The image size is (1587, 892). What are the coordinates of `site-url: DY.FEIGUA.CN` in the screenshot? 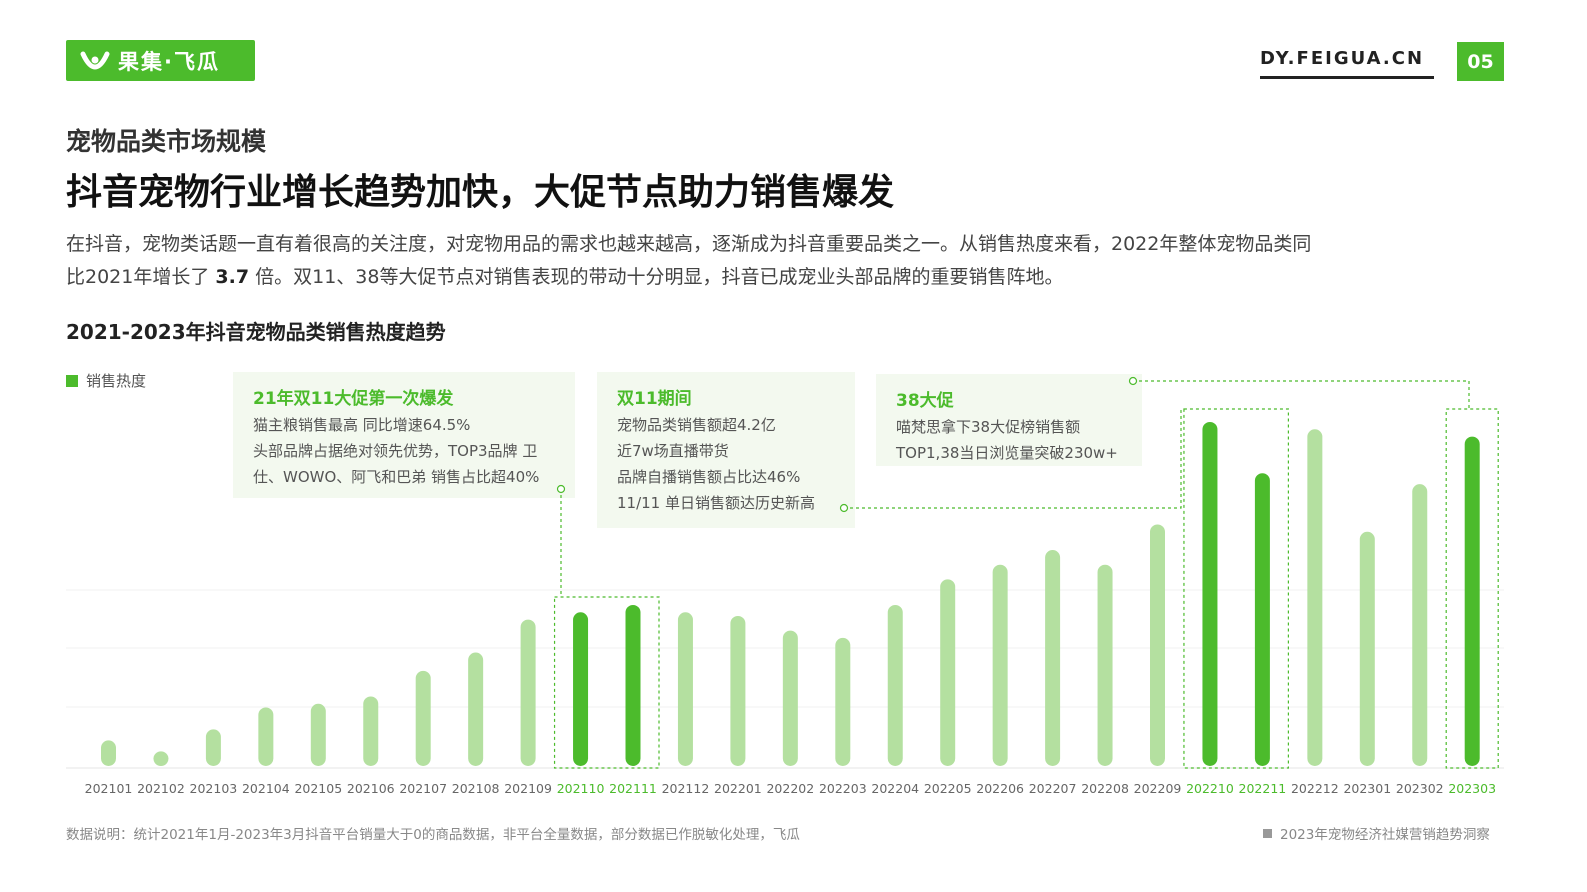 It's located at (1342, 58).